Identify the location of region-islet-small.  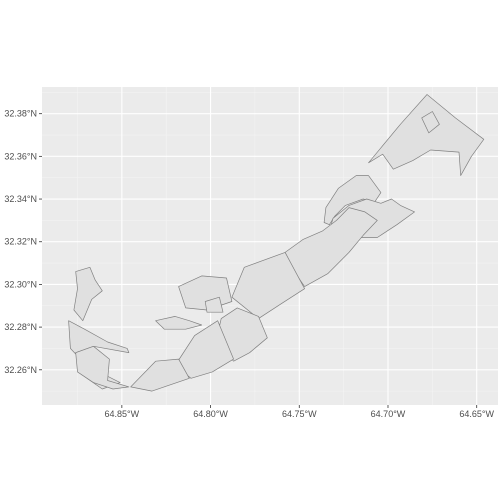
(214, 304).